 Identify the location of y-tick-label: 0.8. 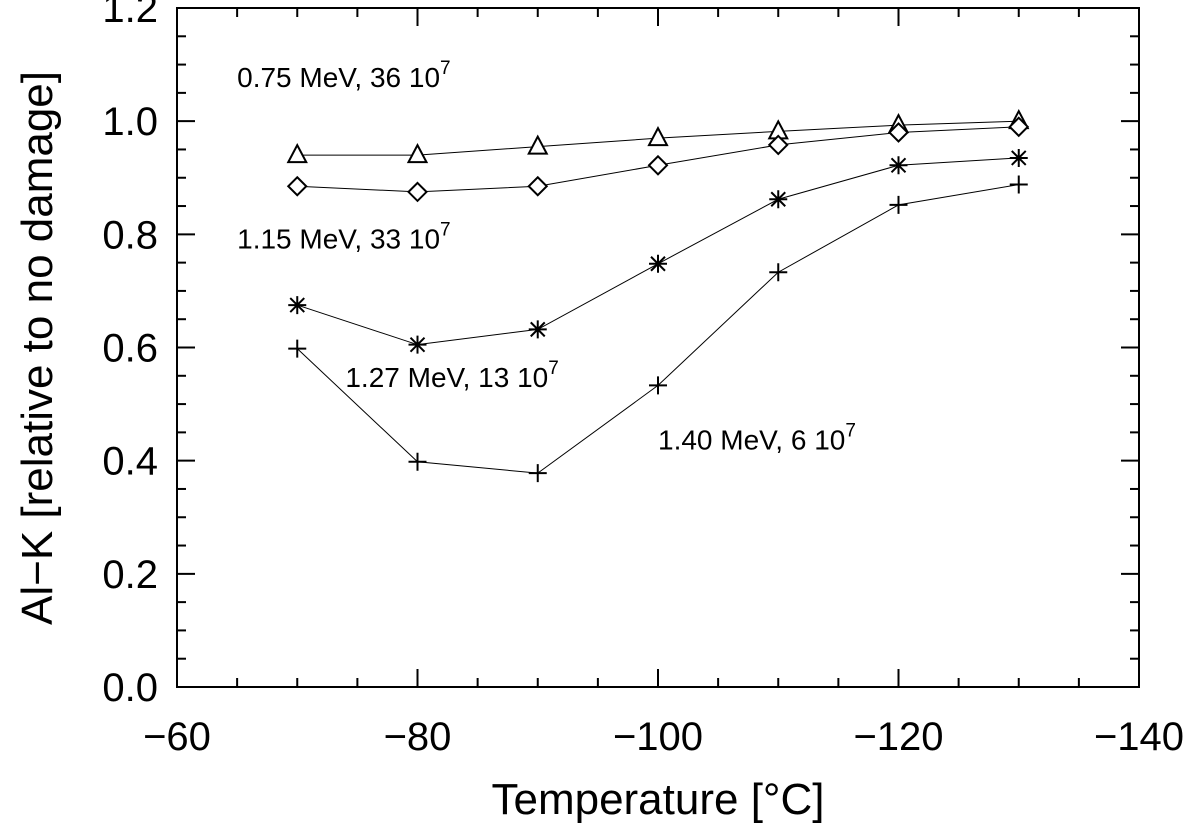
(130, 235).